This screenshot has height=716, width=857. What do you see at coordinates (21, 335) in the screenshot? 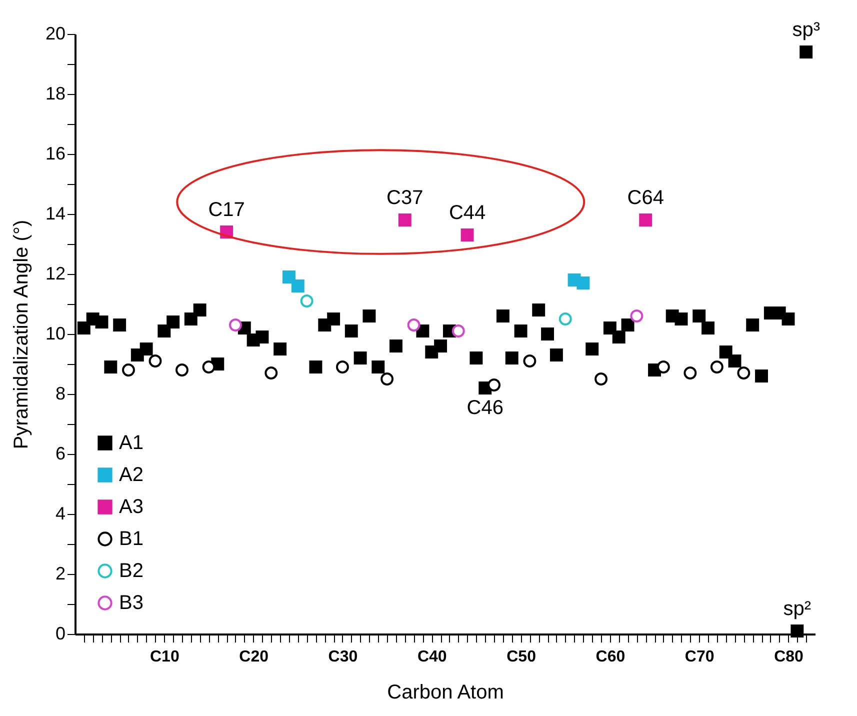
I see `y-axis-title: Pyramidalization Angle (°)` at bounding box center [21, 335].